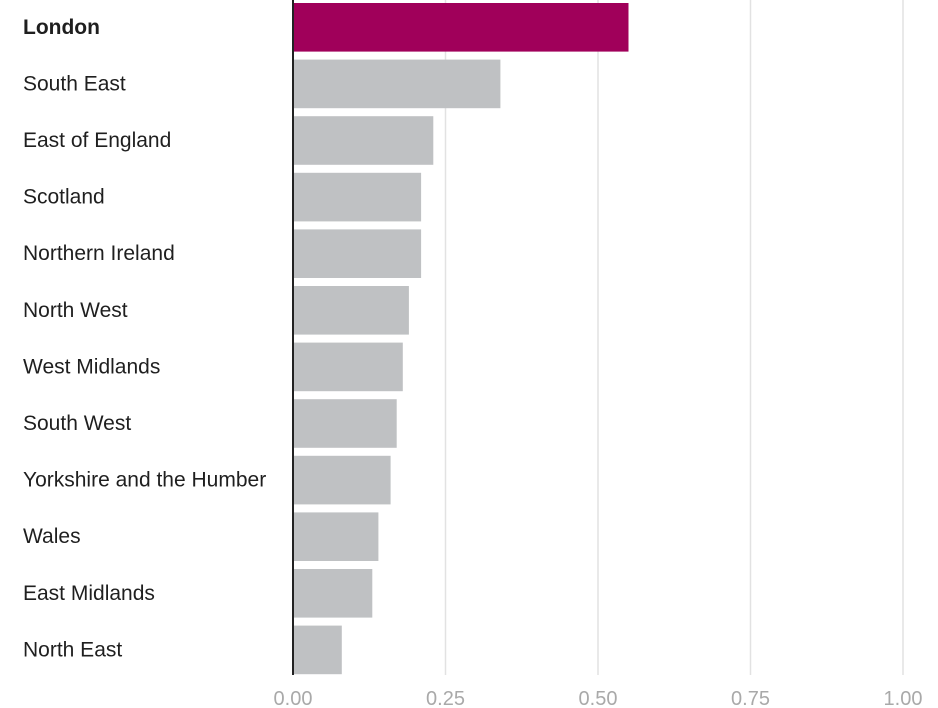 The image size is (938, 708). What do you see at coordinates (750, 698) in the screenshot?
I see `x-tick-label: 0.75` at bounding box center [750, 698].